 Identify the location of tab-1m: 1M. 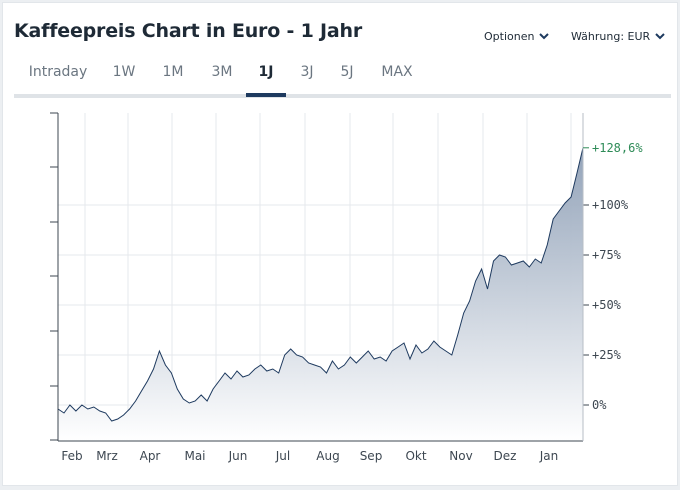
(173, 72).